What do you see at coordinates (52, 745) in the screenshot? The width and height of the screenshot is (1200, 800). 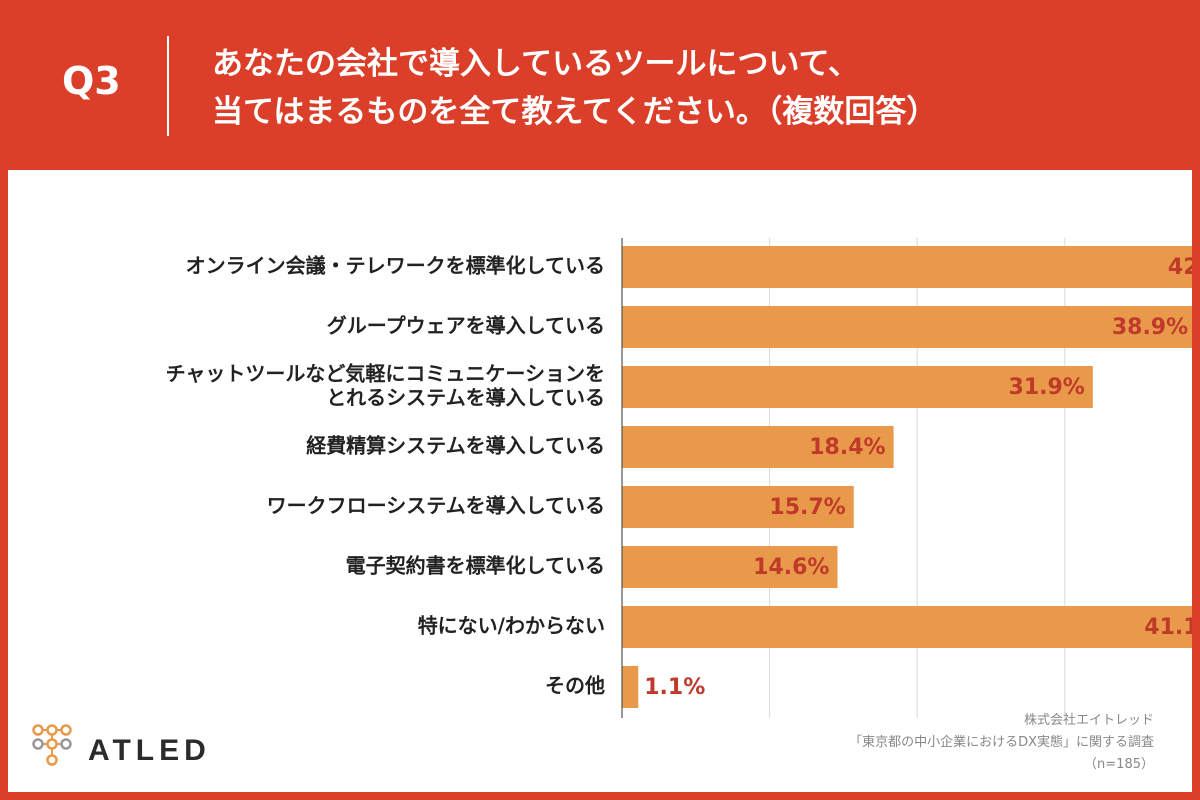 I see `molecule-nodes-icon` at bounding box center [52, 745].